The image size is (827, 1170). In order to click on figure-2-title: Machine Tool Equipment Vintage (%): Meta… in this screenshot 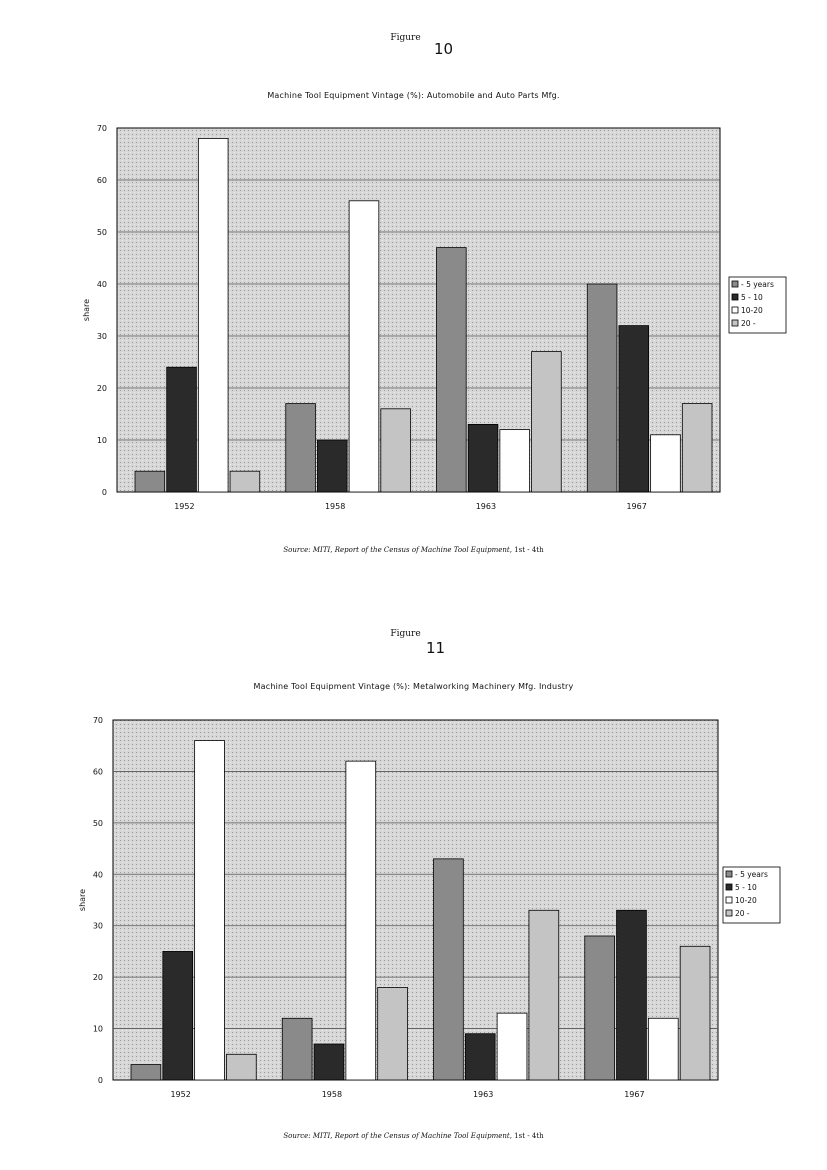, I will do `click(413, 686)`.